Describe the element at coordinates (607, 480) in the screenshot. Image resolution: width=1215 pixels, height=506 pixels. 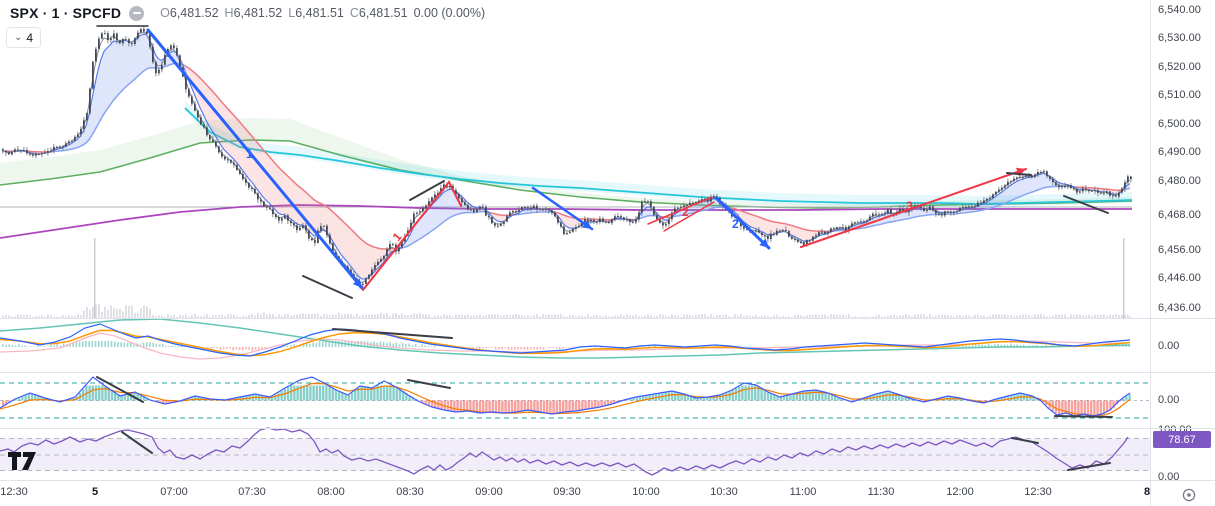
I see `time-axis-border` at that location.